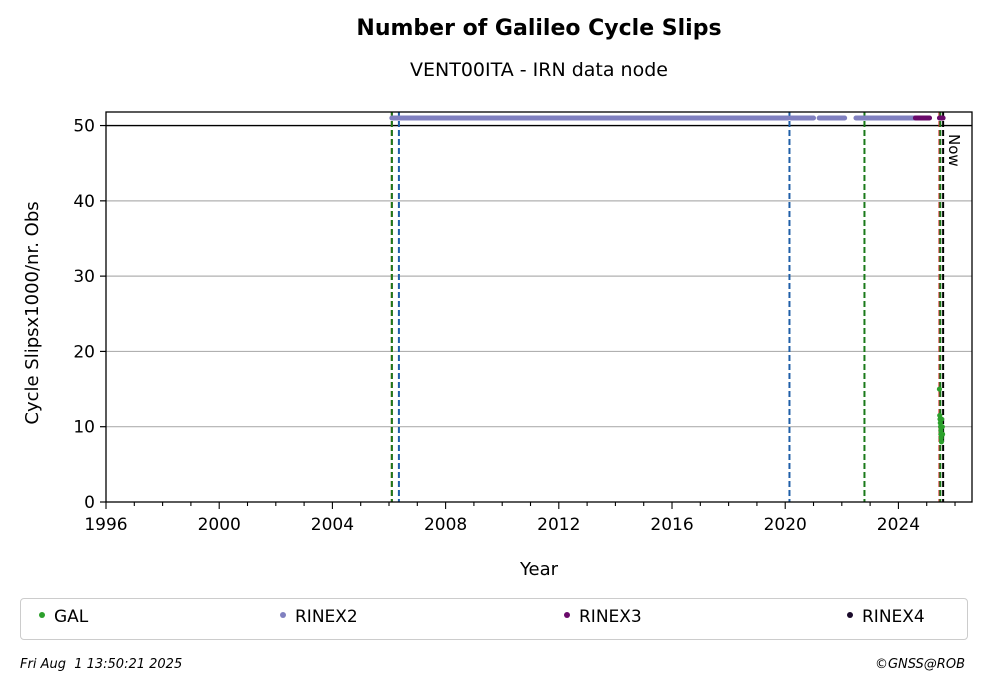 This screenshot has height=699, width=993. What do you see at coordinates (567, 615) in the screenshot?
I see `legend-marker-rinex3` at bounding box center [567, 615].